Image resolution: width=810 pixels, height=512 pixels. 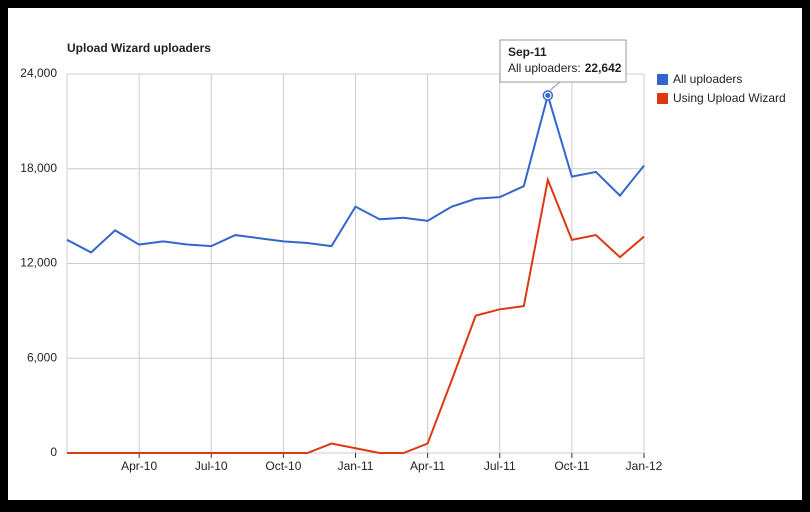 I want to click on x-tick-label: Oct-11, so click(x=571, y=466).